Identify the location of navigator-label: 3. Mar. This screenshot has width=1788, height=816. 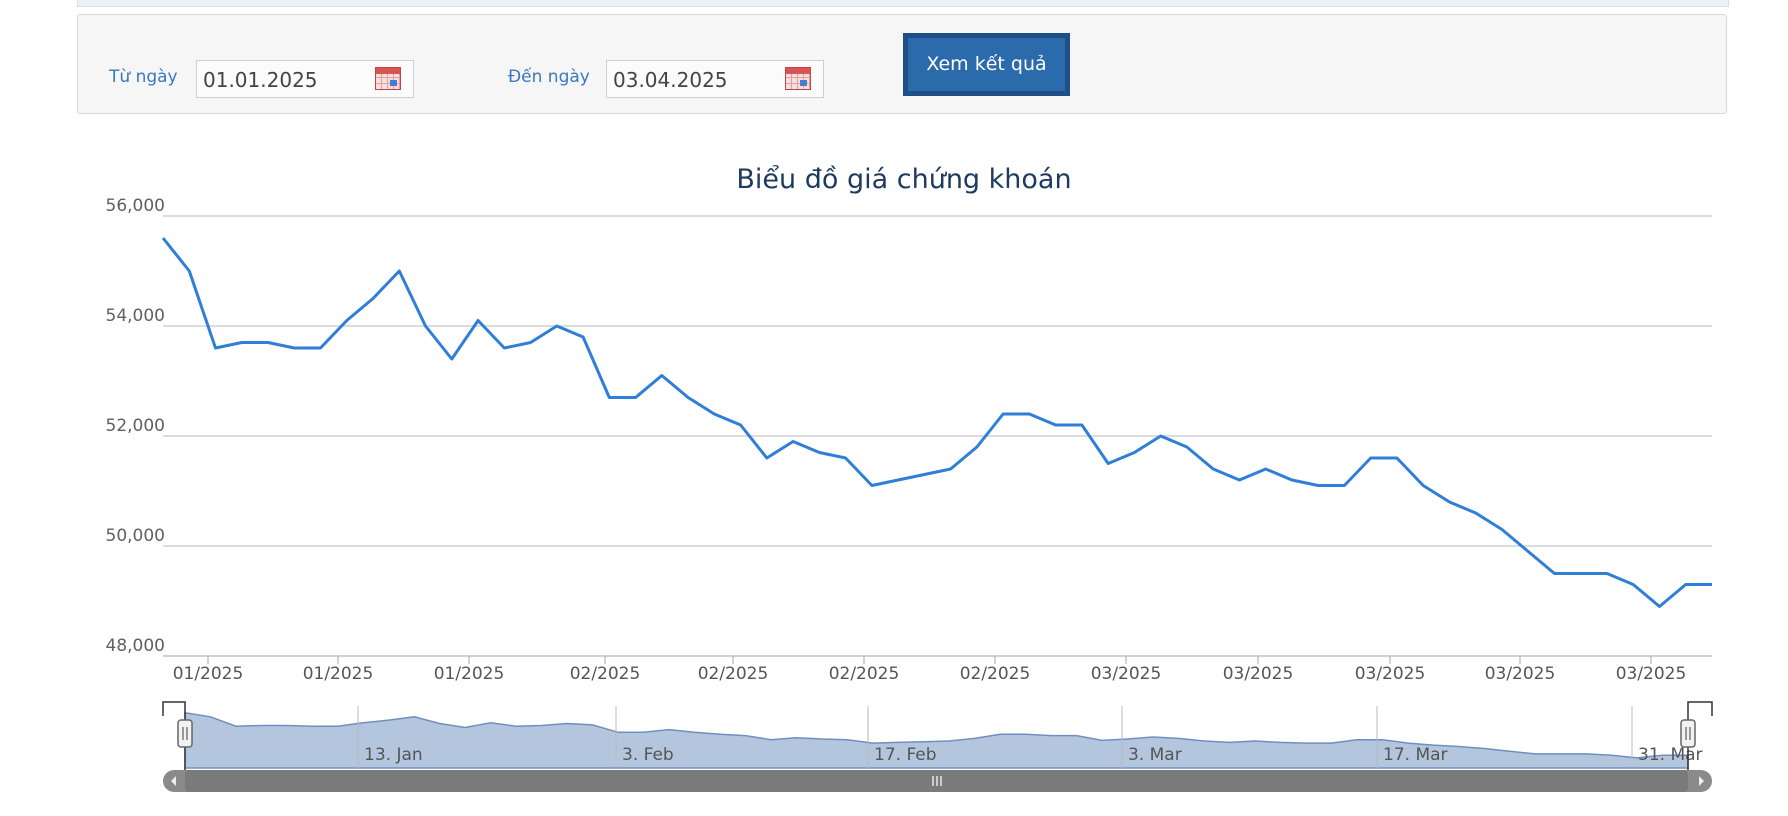
(1155, 755).